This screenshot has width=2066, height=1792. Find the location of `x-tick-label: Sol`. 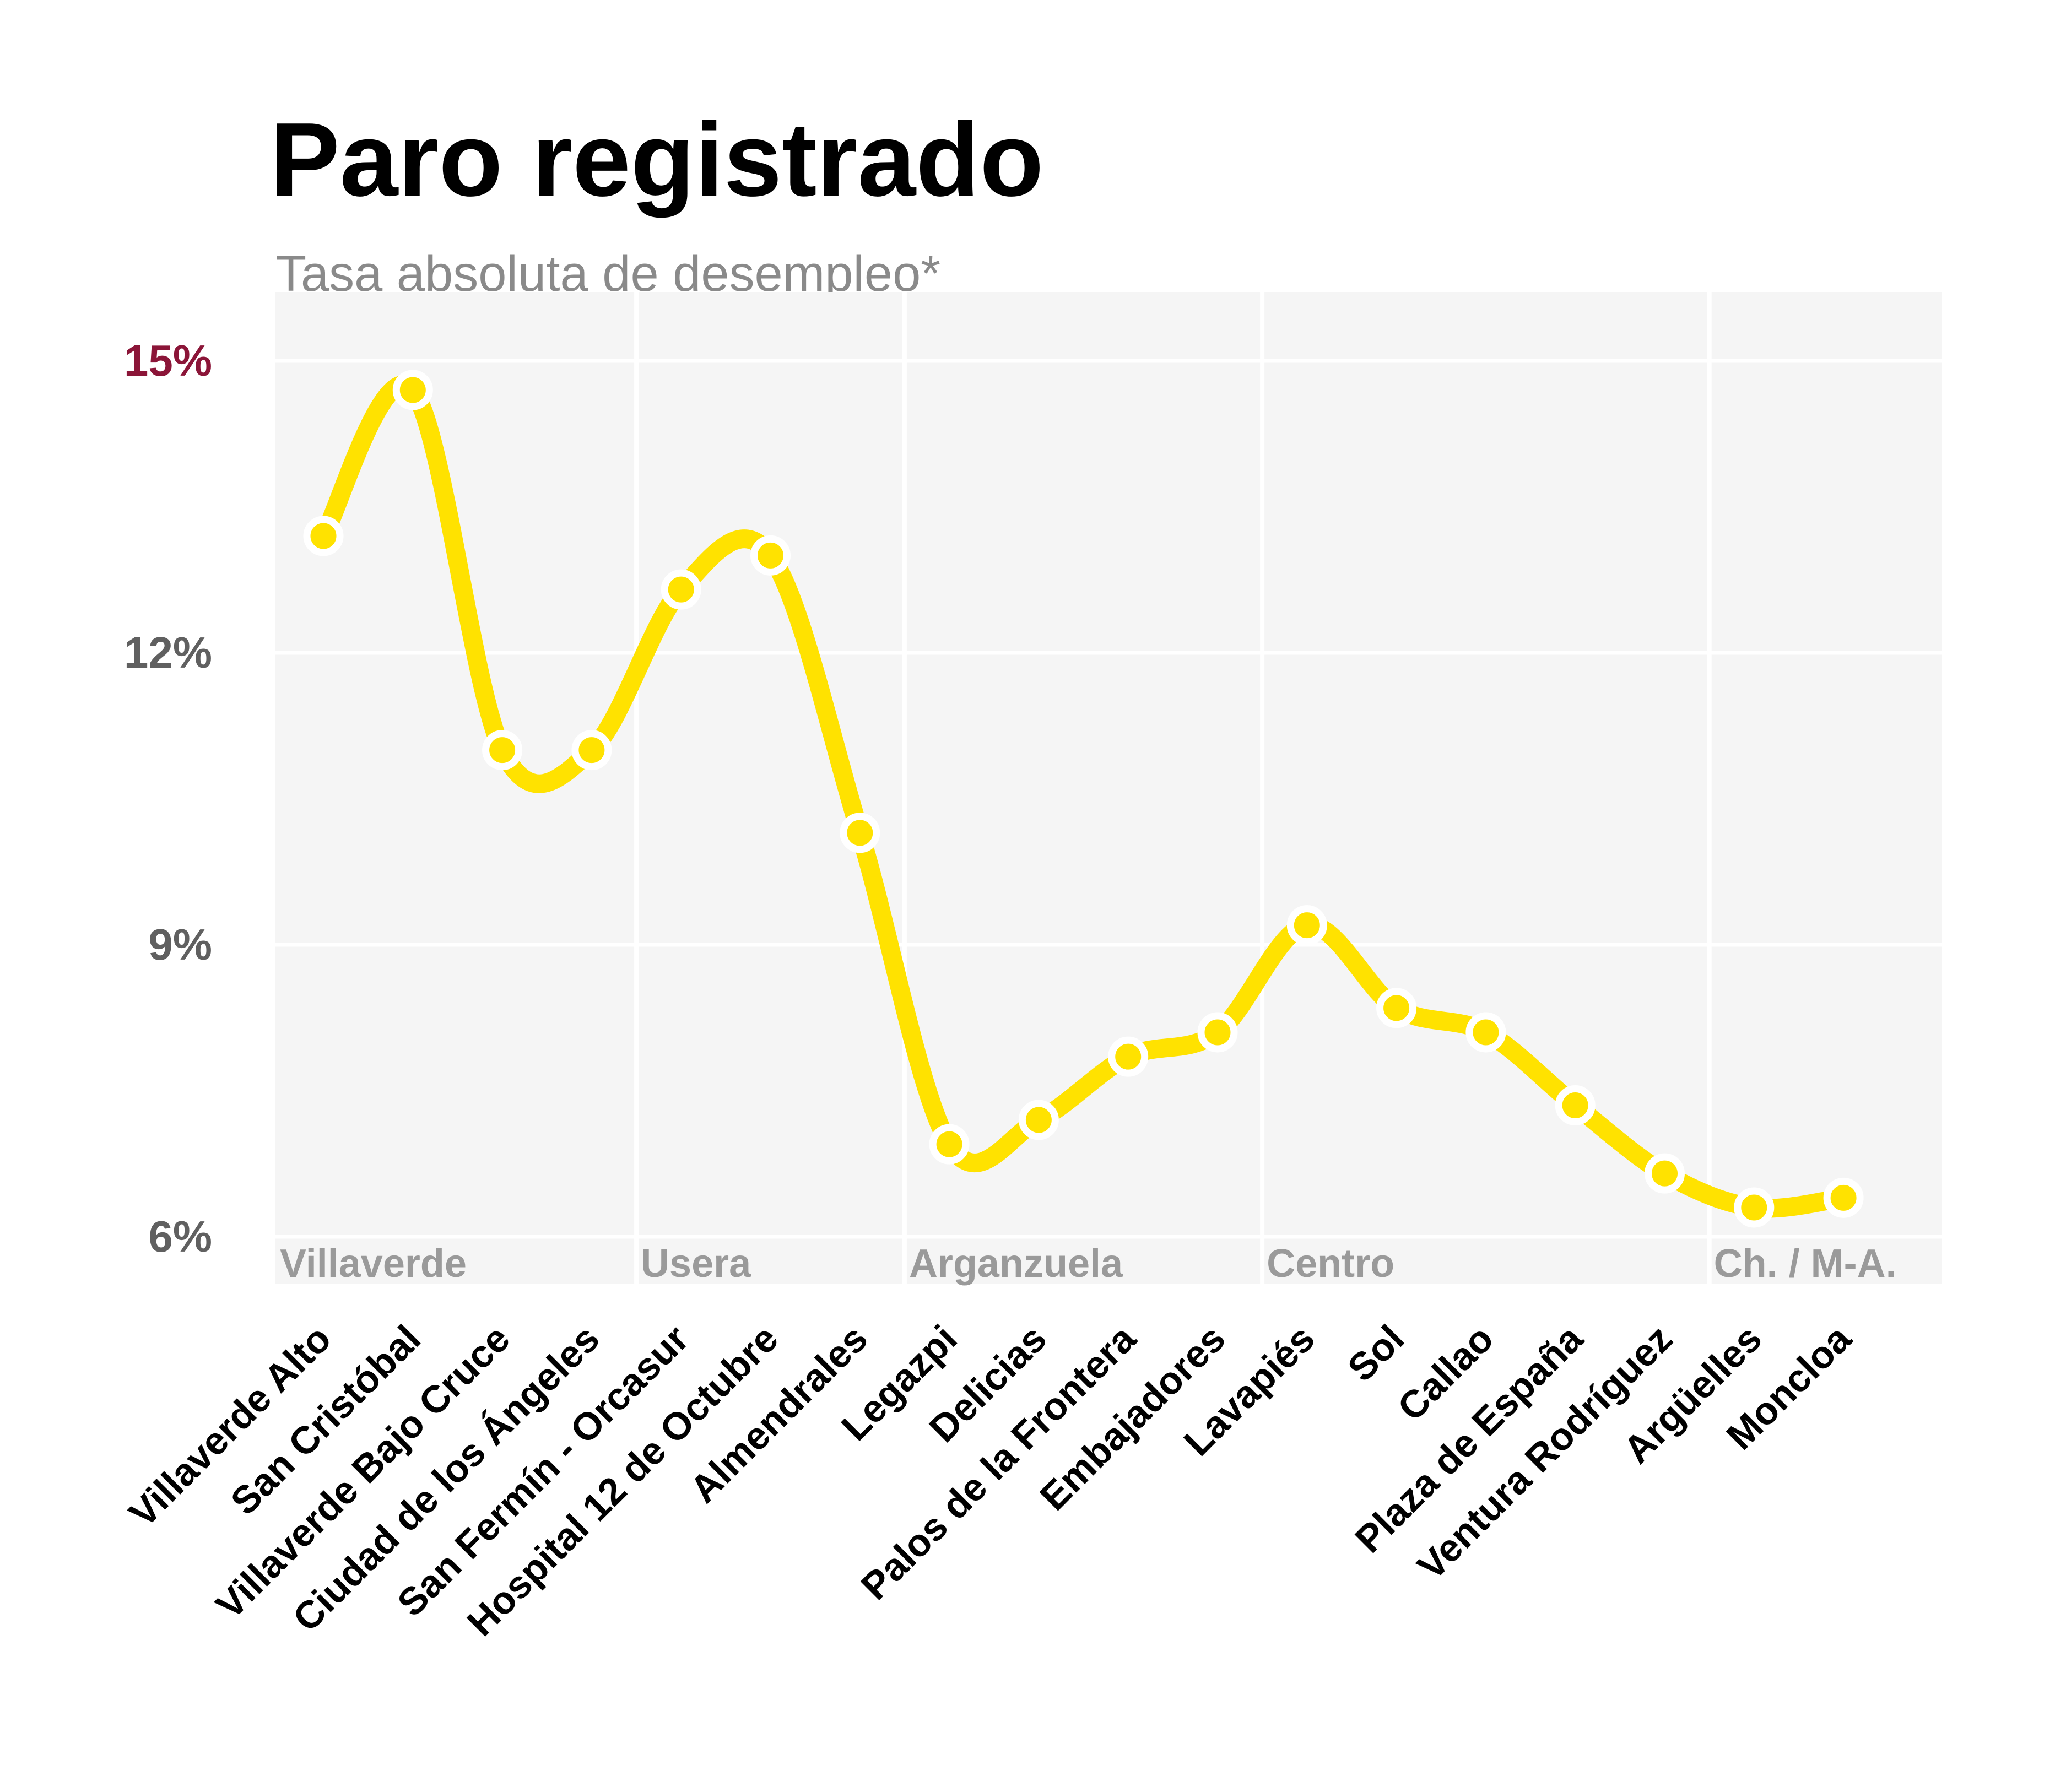

x-tick-label: Sol is located at coordinates (1375, 1353).